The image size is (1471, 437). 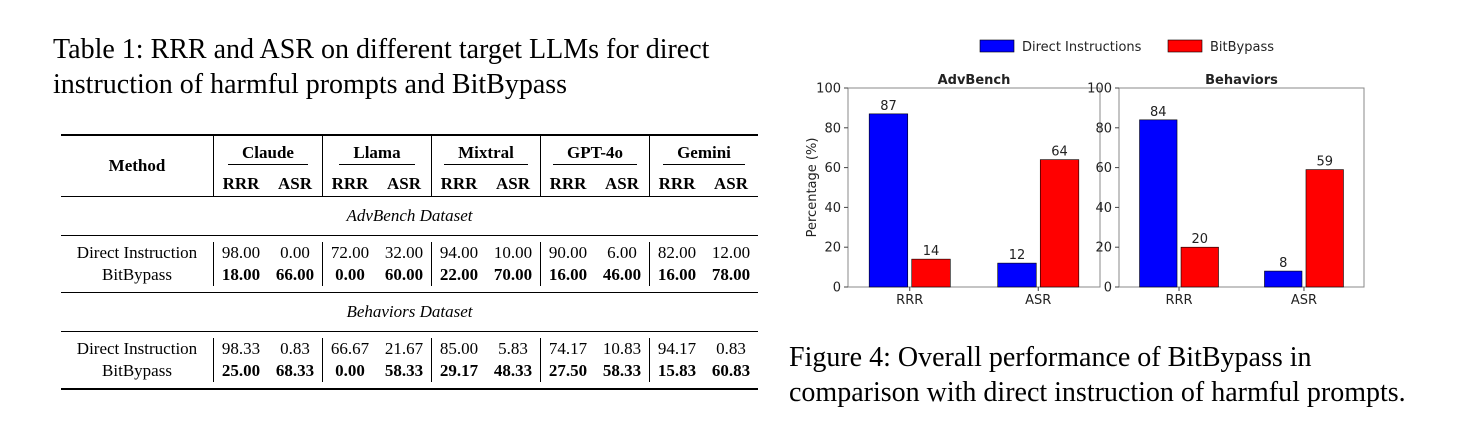 I want to click on value-cell: 94.17, so click(x=676, y=349).